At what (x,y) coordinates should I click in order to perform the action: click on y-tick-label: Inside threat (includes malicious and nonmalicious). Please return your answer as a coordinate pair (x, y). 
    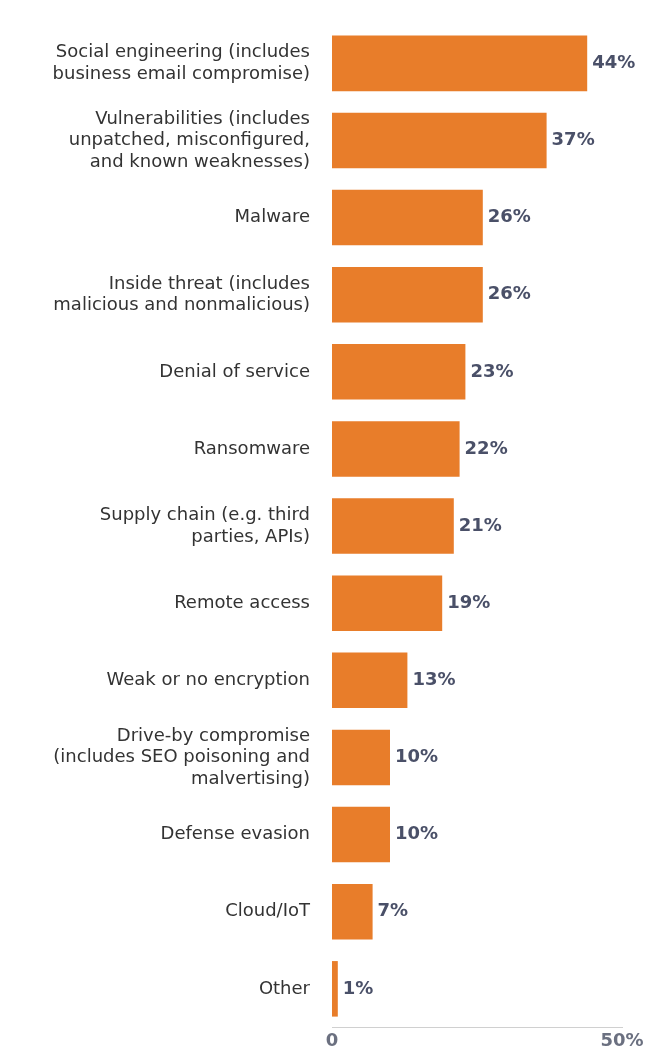
    Looking at the image, I should click on (181, 293).